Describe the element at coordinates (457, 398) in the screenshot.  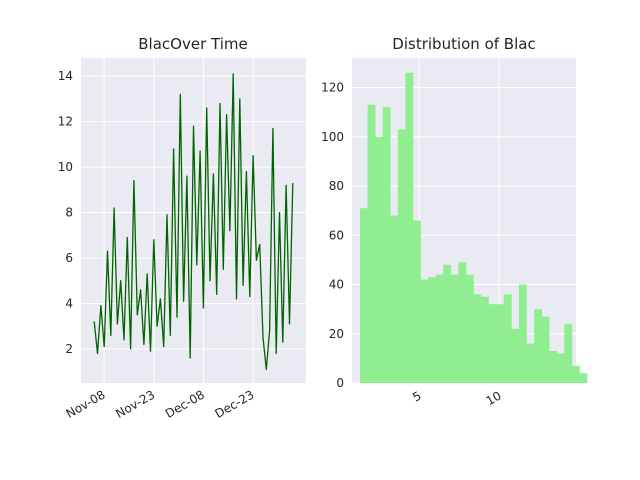
I see `histogram-x-tick-labels: 5 10` at that location.